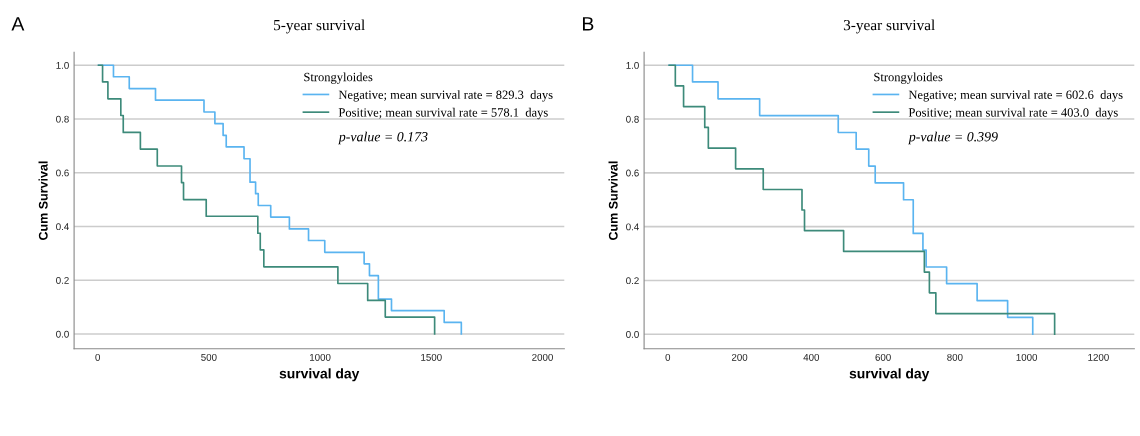  I want to click on x-tick-label: 1200, so click(1098, 357).